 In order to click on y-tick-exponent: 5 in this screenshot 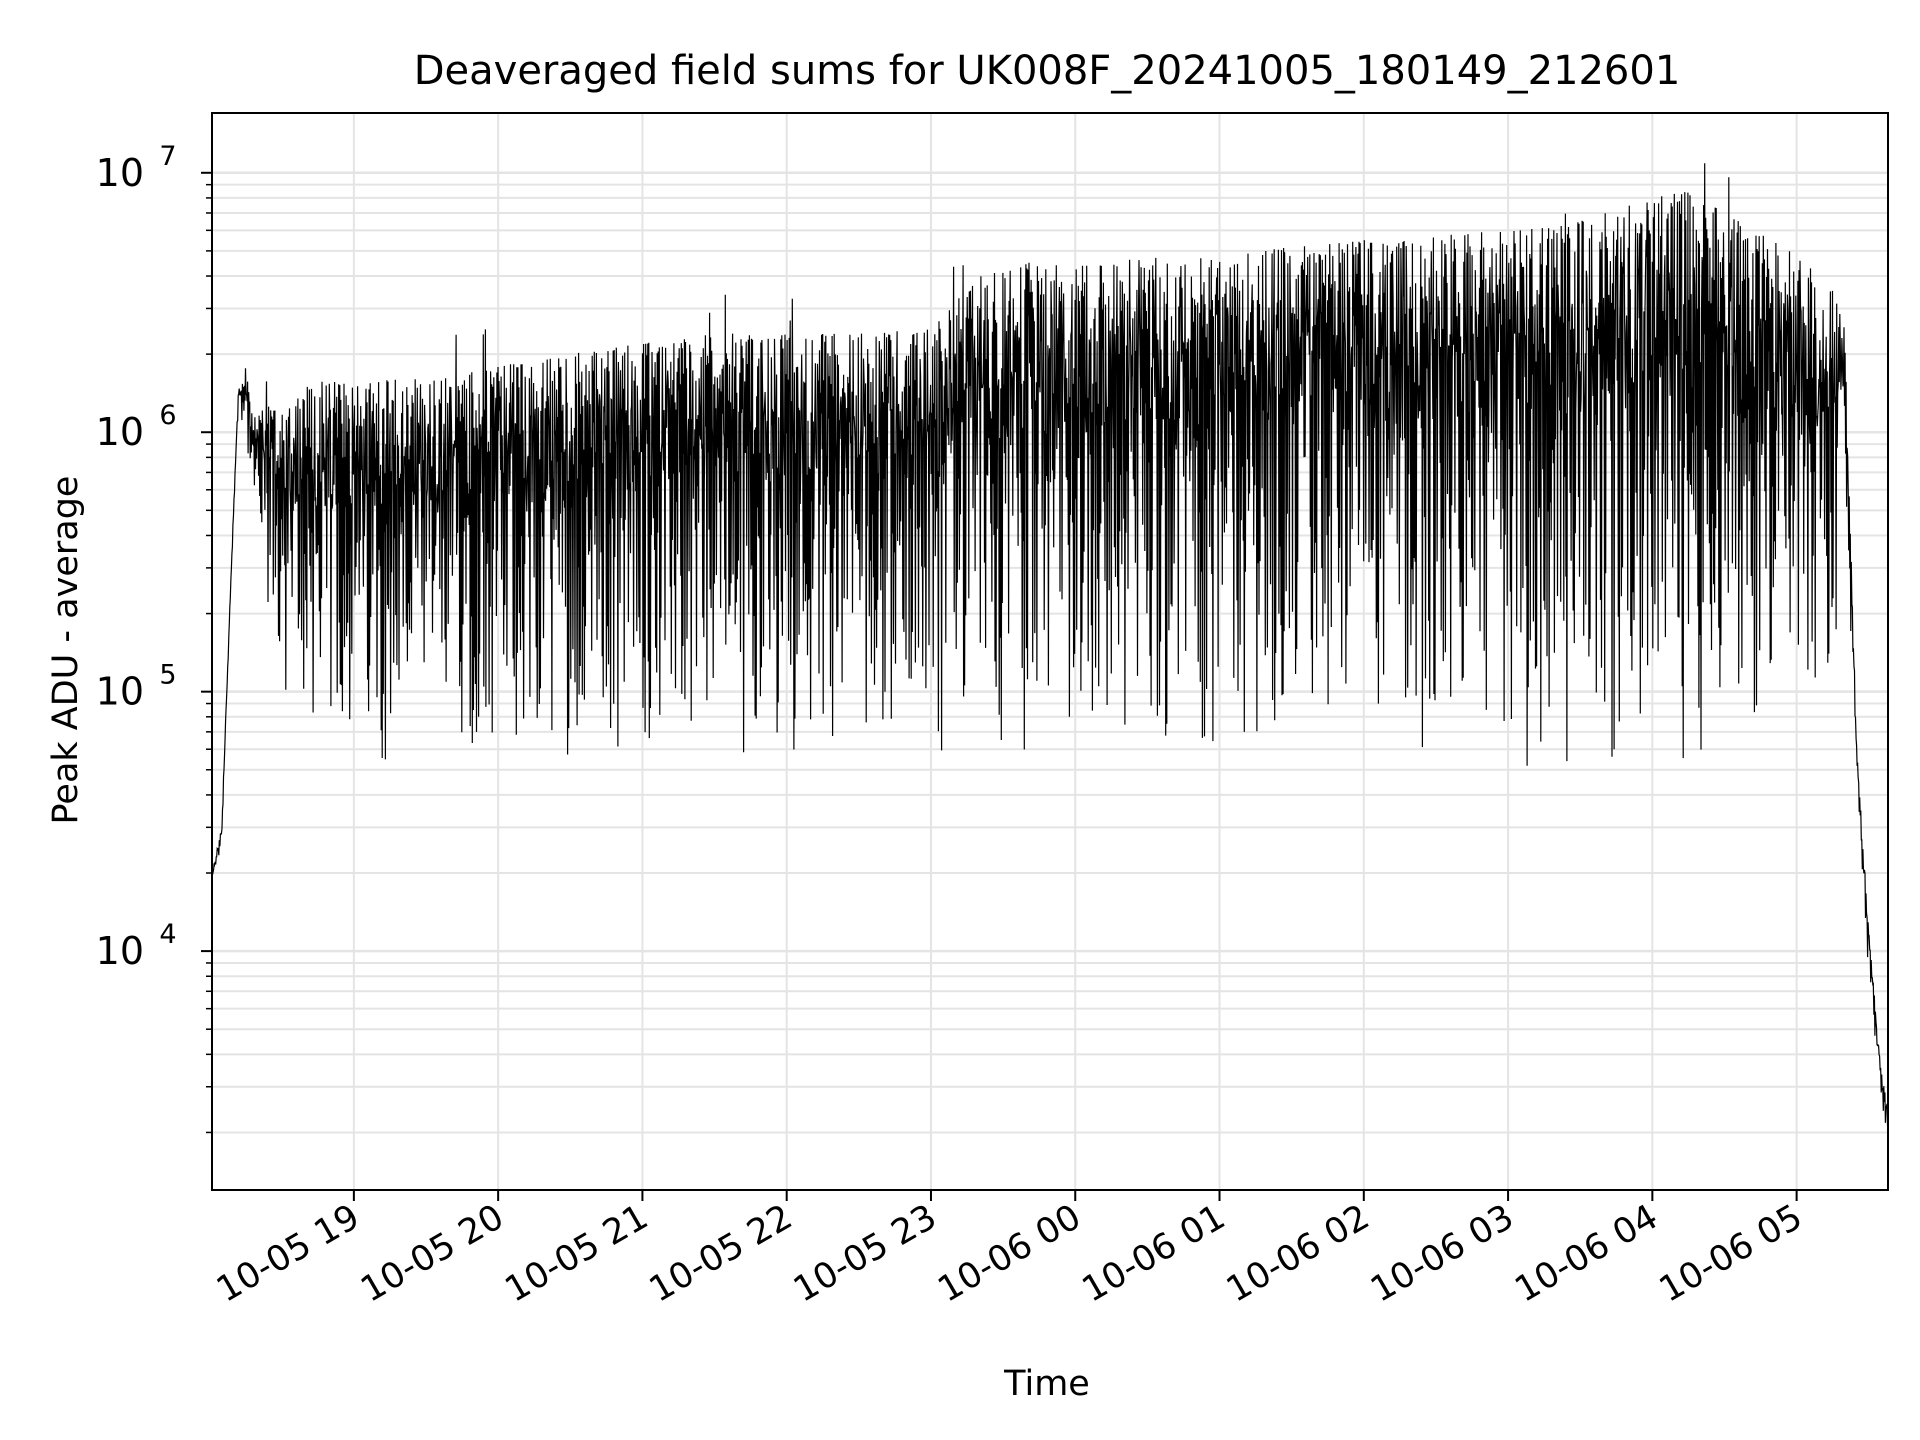, I will do `click(167, 675)`.